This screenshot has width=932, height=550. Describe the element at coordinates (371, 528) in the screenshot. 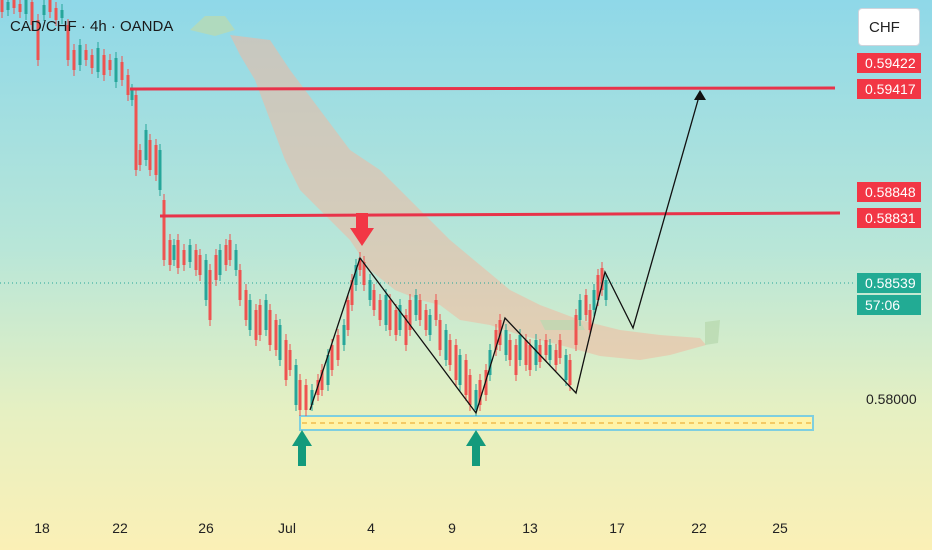

I see `time-label: 4` at that location.